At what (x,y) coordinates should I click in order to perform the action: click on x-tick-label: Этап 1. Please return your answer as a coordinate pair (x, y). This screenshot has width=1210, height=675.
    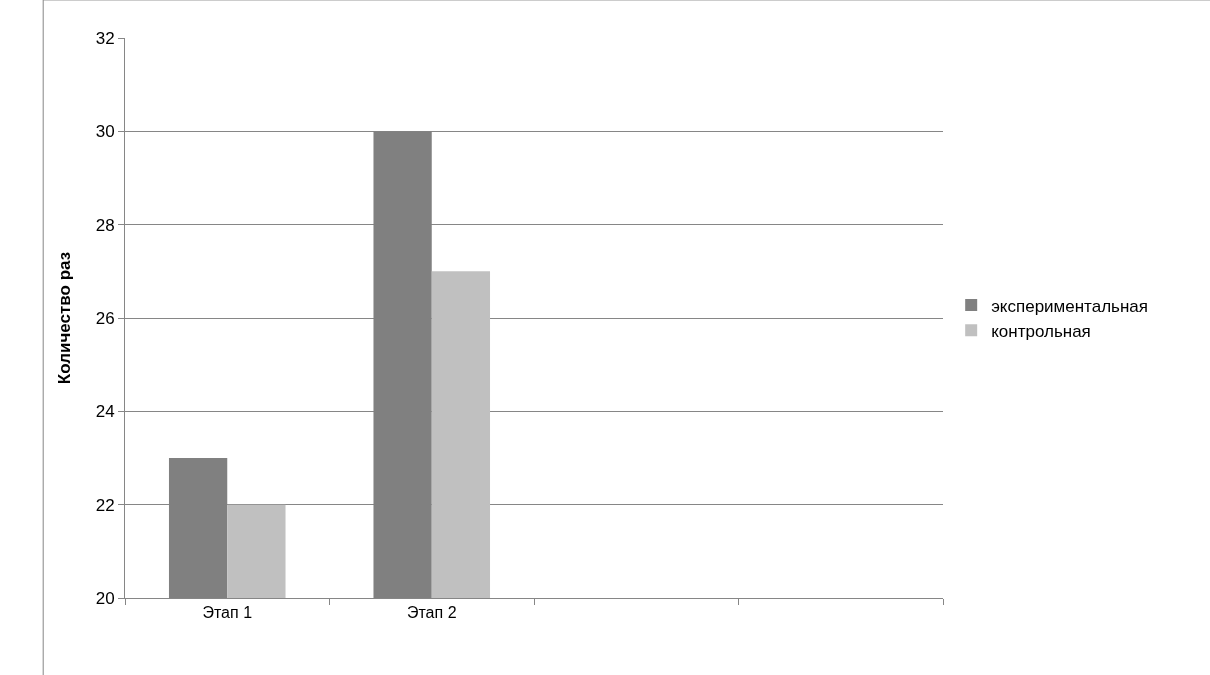
    Looking at the image, I should click on (227, 613).